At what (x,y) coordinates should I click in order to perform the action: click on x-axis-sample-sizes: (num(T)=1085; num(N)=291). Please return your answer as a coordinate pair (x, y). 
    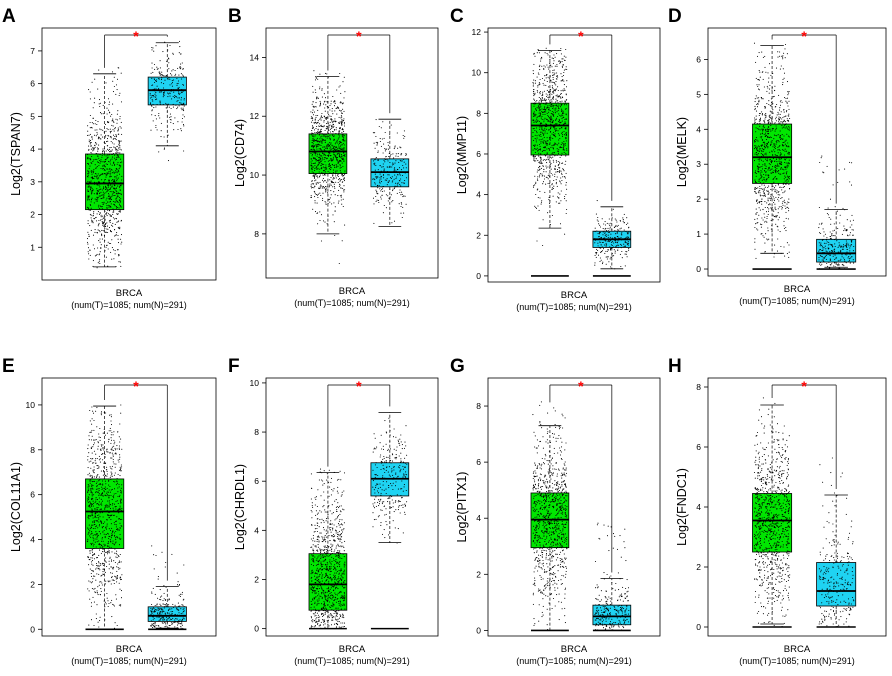
    Looking at the image, I should click on (352, 303).